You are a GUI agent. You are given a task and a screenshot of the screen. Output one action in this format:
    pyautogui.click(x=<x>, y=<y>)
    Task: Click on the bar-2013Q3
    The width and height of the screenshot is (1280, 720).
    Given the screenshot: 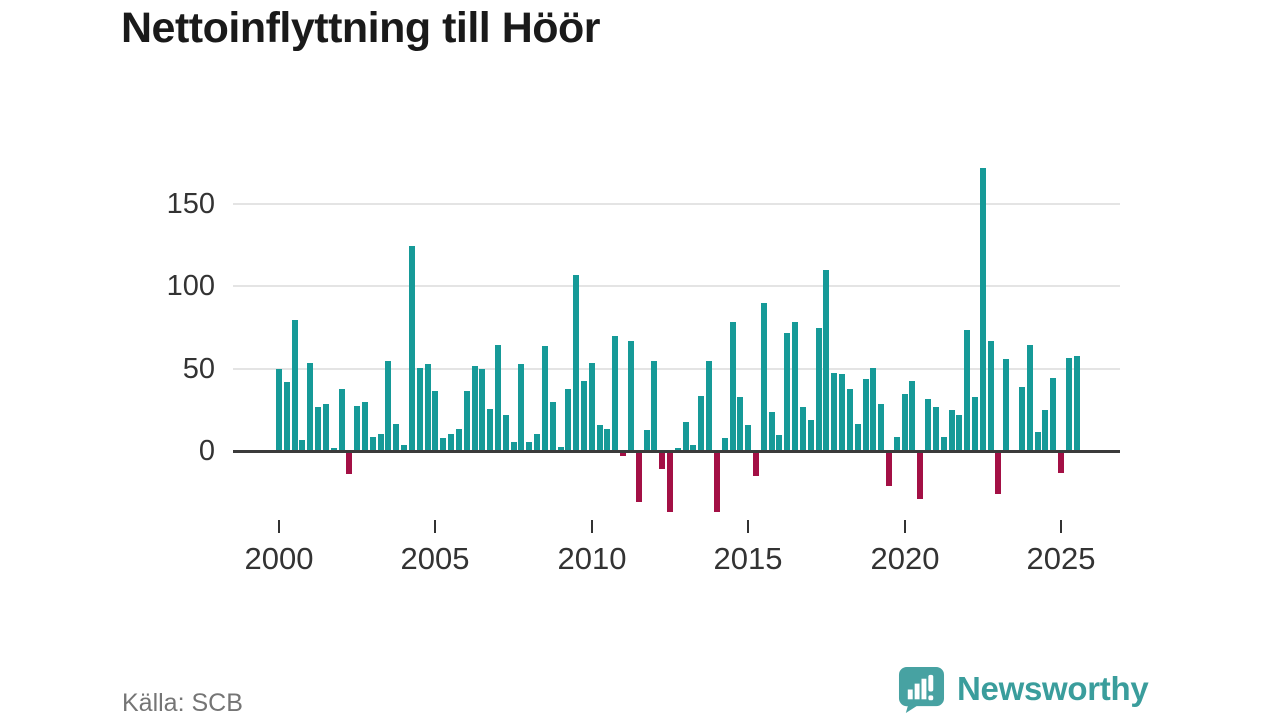 What is the action you would take?
    pyautogui.click(x=701, y=423)
    